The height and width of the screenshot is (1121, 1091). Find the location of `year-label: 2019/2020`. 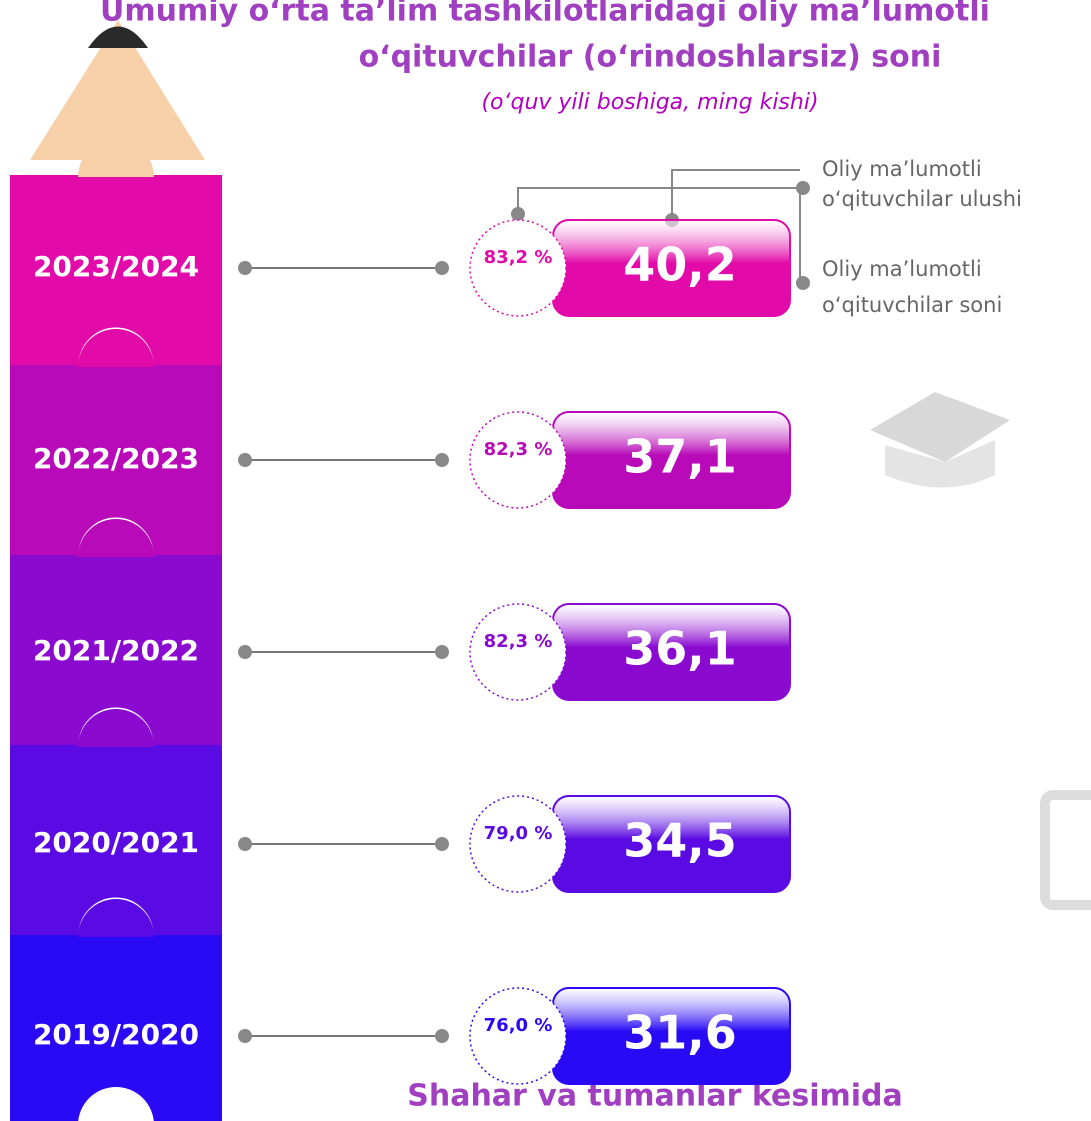

year-label: 2019/2020 is located at coordinates (116, 1034).